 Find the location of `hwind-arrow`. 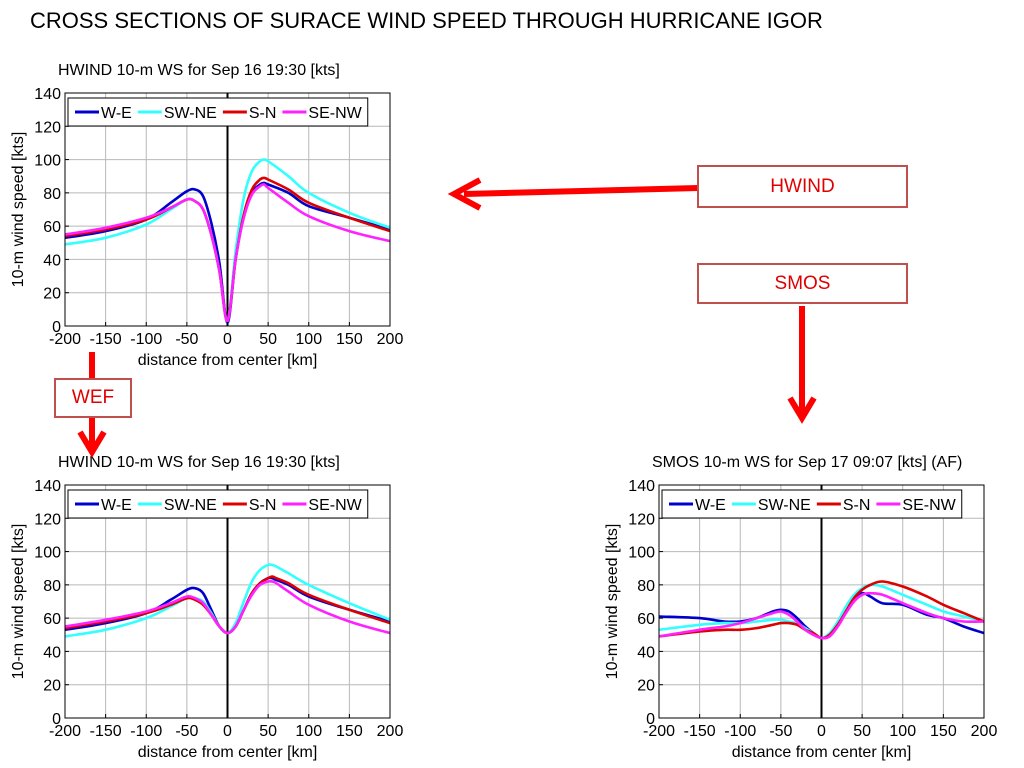

hwind-arrow is located at coordinates (573, 194).